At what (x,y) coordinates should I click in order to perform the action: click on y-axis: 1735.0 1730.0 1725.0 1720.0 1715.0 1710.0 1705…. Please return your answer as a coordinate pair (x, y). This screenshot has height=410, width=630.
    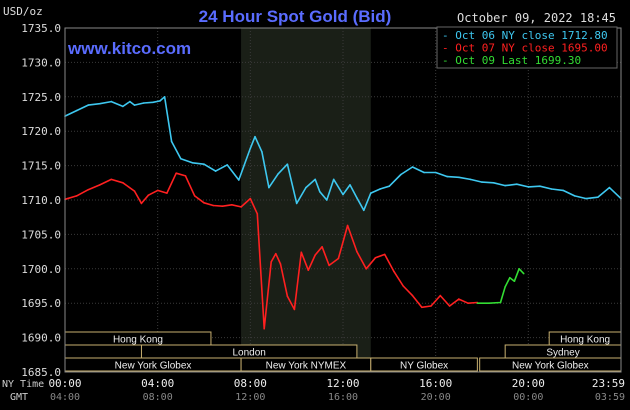
    Looking at the image, I should click on (41, 200).